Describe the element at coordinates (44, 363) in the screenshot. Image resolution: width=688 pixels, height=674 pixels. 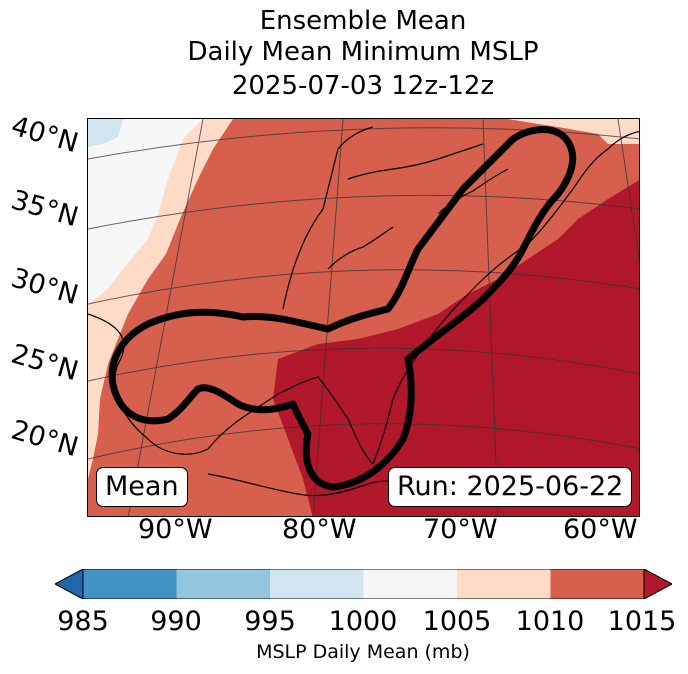
I see `lat-label-25: 25°N` at that location.